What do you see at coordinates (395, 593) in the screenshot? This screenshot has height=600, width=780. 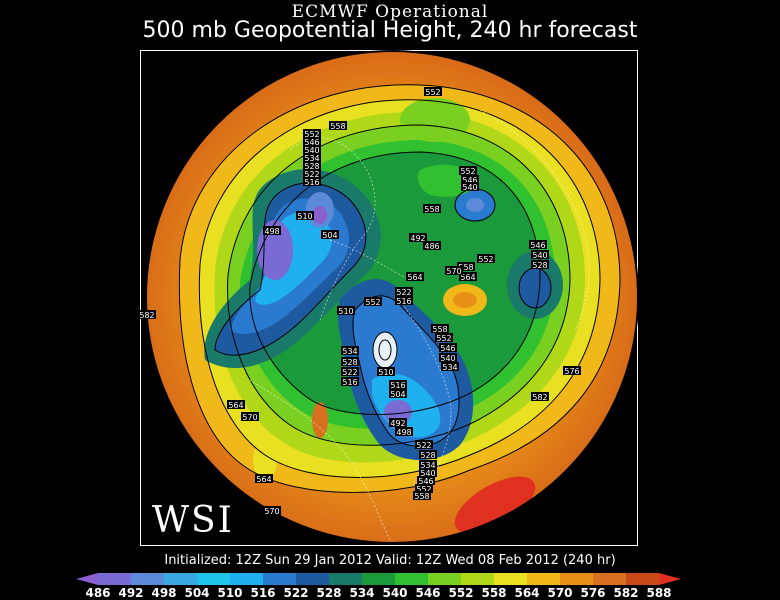 I see `colorbar-tick-label: 540` at bounding box center [395, 593].